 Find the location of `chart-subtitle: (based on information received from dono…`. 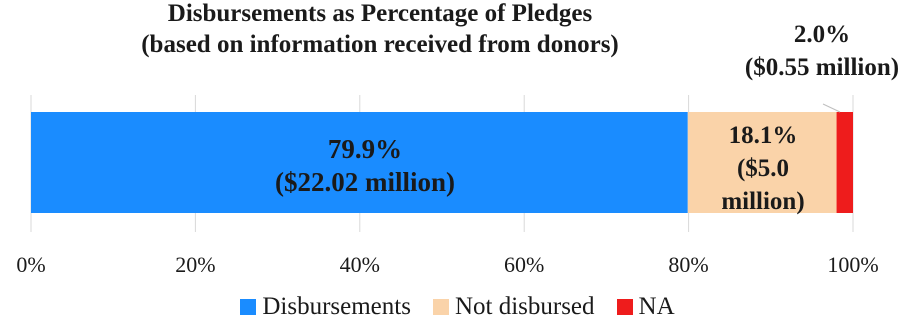

chart-subtitle: (based on information received from dono… is located at coordinates (380, 44).